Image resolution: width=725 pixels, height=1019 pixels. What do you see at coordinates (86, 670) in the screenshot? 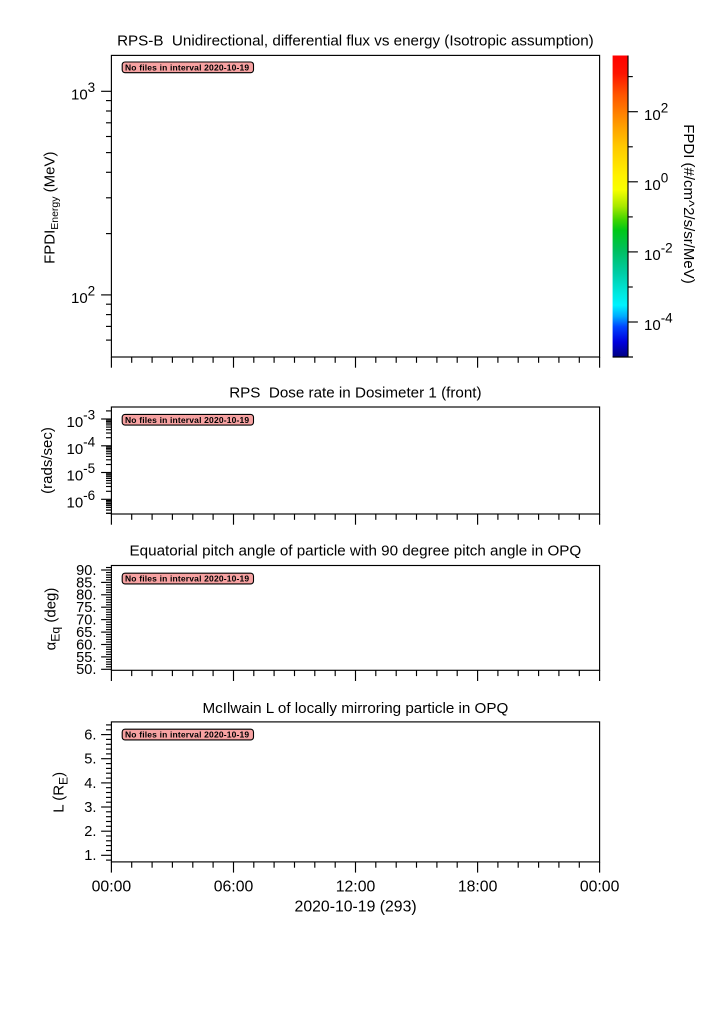
I see `svg-text: 50.` at bounding box center [86, 670].